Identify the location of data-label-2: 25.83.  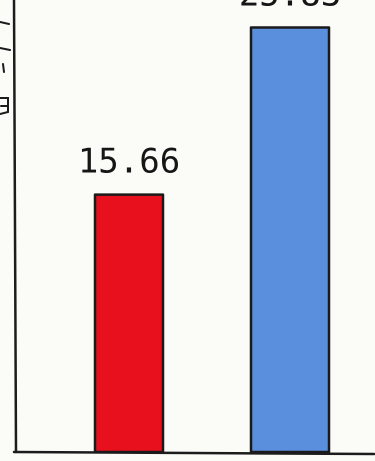
(290, 7).